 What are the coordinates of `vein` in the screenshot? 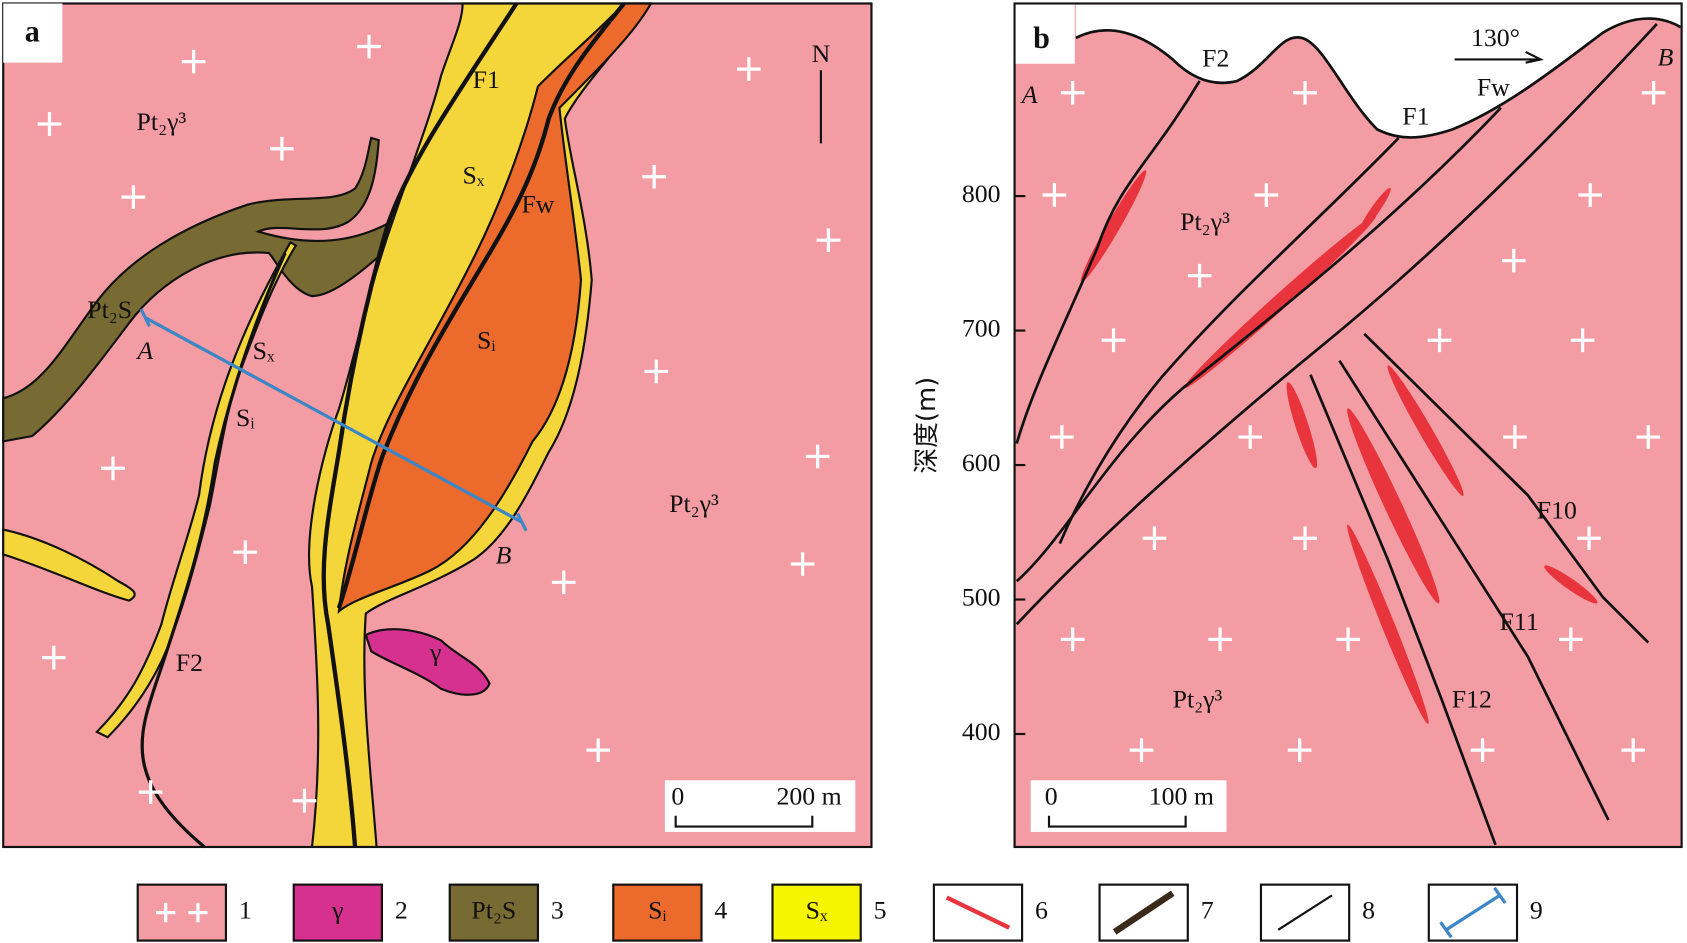 It's located at (69, 565).